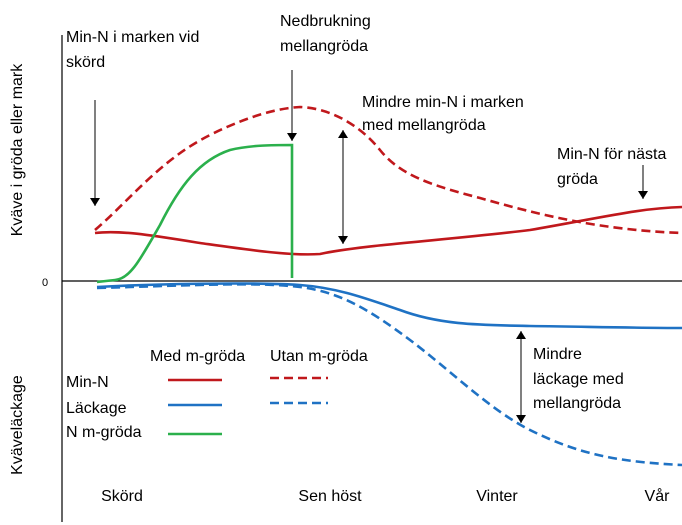  I want to click on zero-label: 0, so click(45, 283).